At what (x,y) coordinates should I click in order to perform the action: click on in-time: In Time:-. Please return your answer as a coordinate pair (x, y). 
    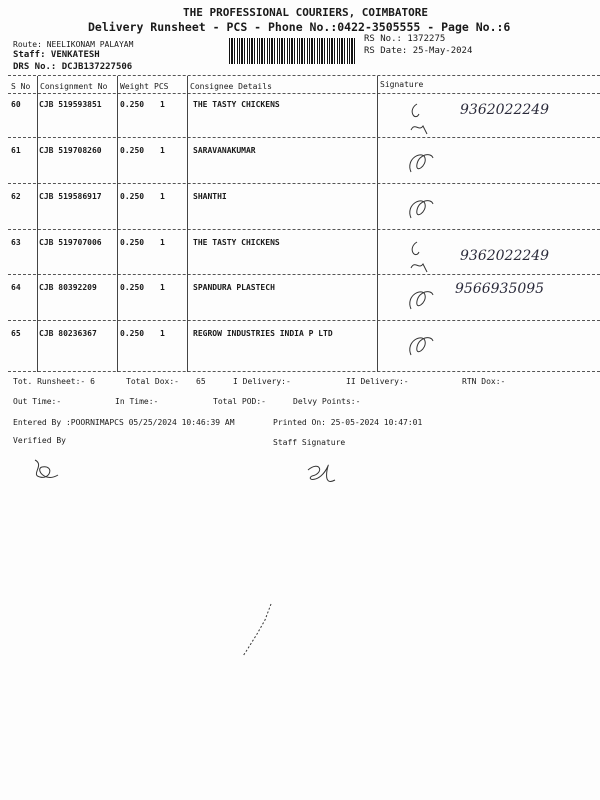
    Looking at the image, I should click on (137, 401).